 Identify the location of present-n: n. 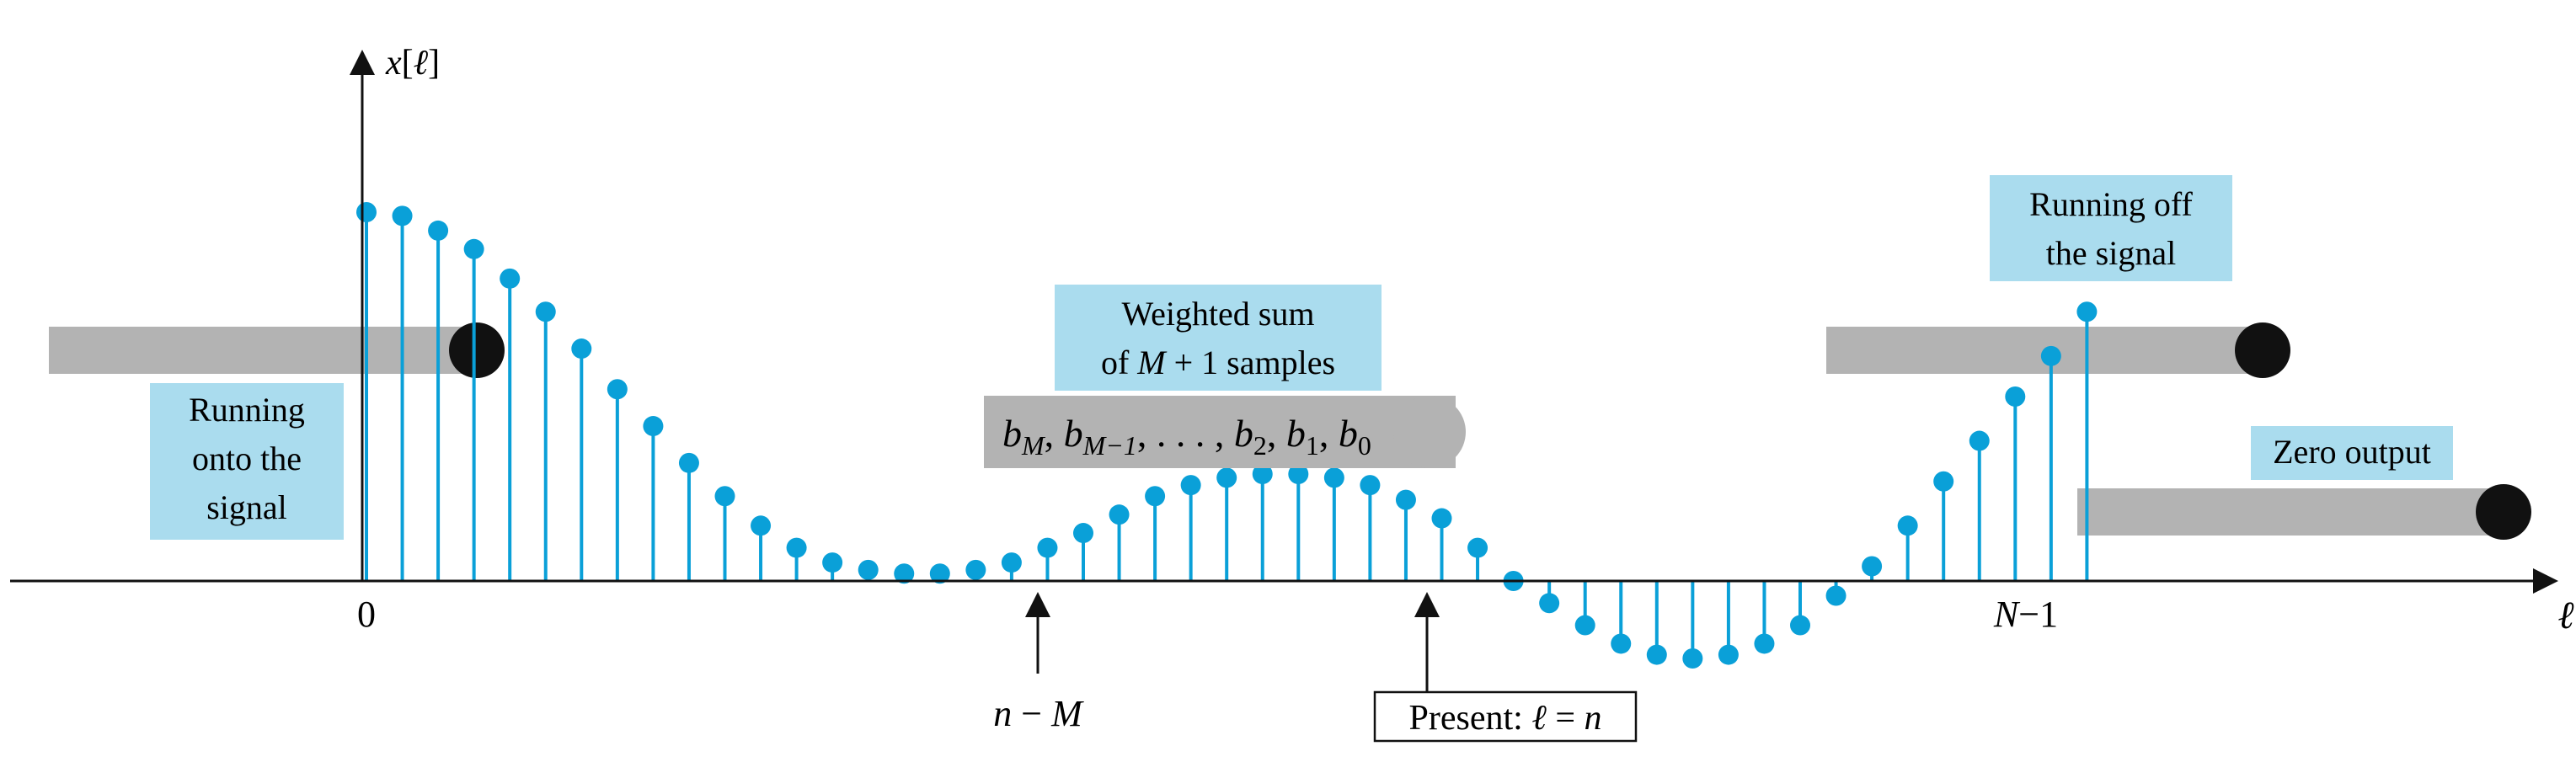
(1593, 718).